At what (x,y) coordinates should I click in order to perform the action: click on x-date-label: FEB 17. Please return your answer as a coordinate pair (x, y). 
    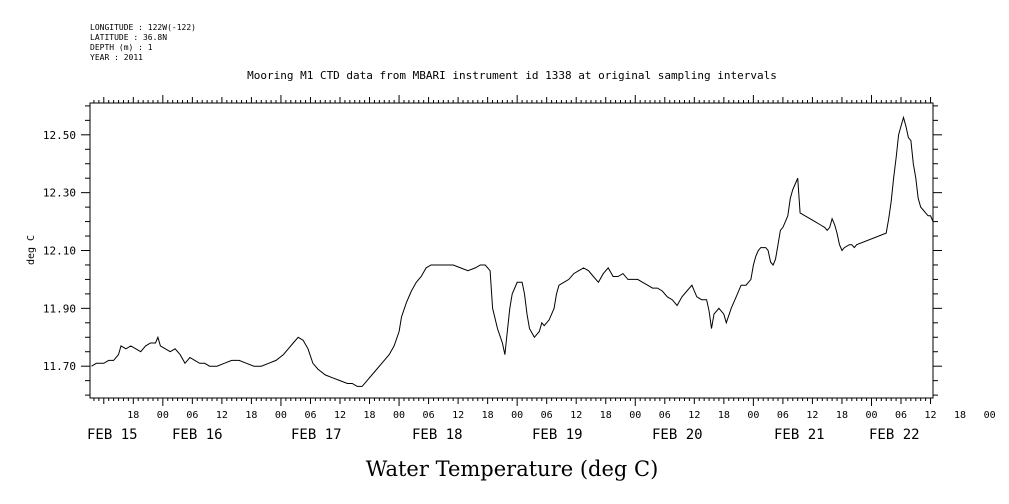
    Looking at the image, I should click on (316, 435).